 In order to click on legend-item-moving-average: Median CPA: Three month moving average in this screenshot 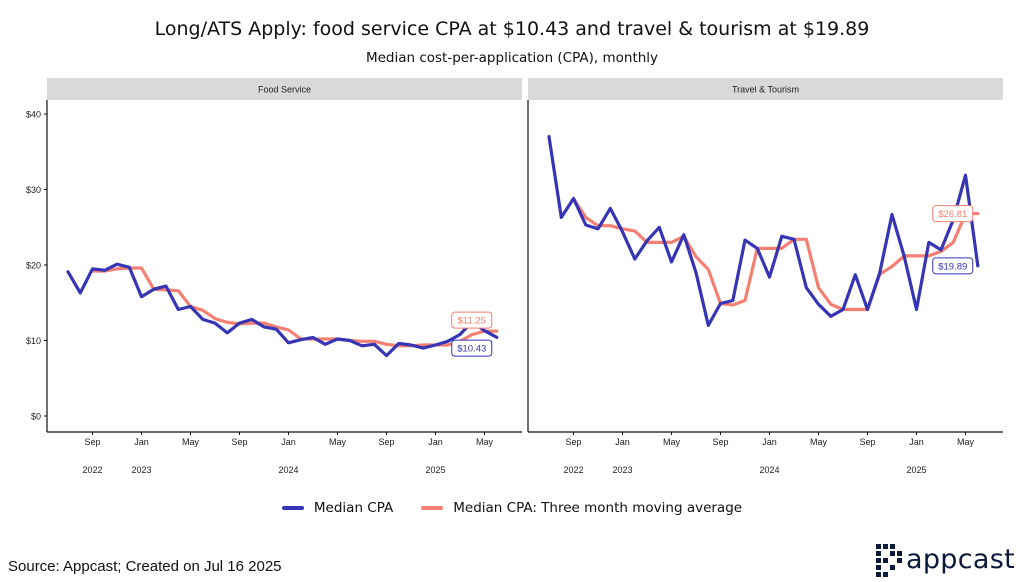, I will do `click(581, 508)`.